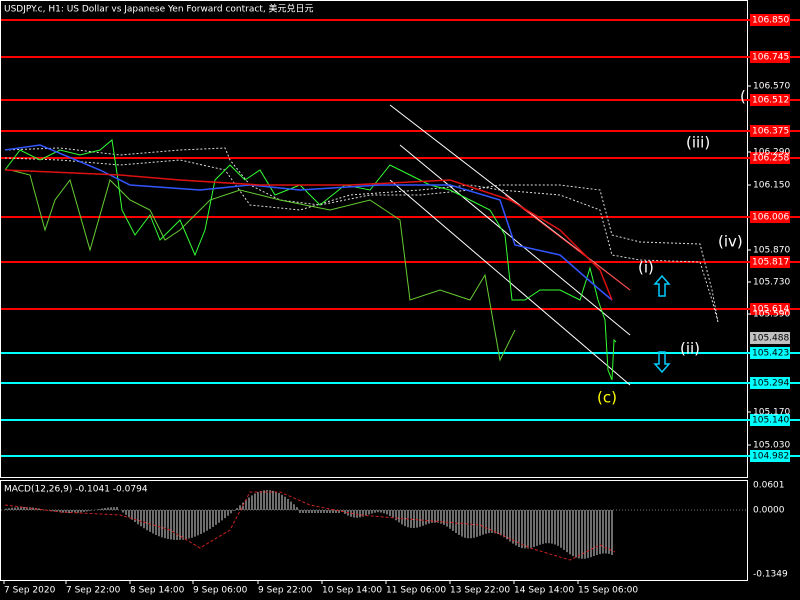  I want to click on price-level-label: 105.140, so click(770, 421).